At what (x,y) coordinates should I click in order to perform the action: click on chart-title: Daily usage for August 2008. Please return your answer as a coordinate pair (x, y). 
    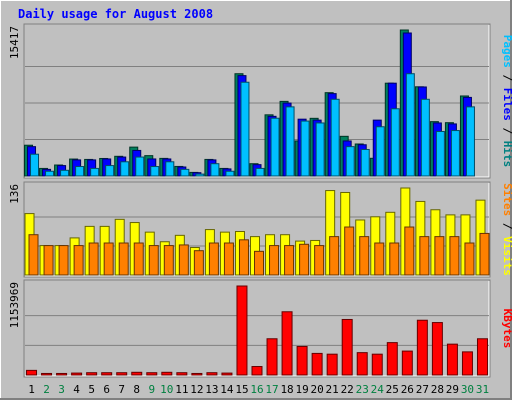
    Looking at the image, I should click on (115, 14).